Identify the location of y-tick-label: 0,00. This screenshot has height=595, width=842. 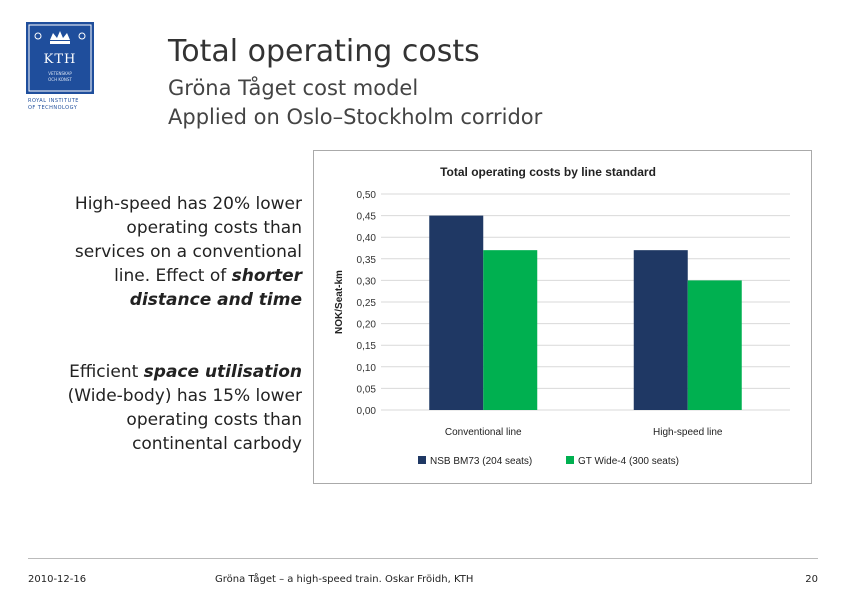
(367, 411).